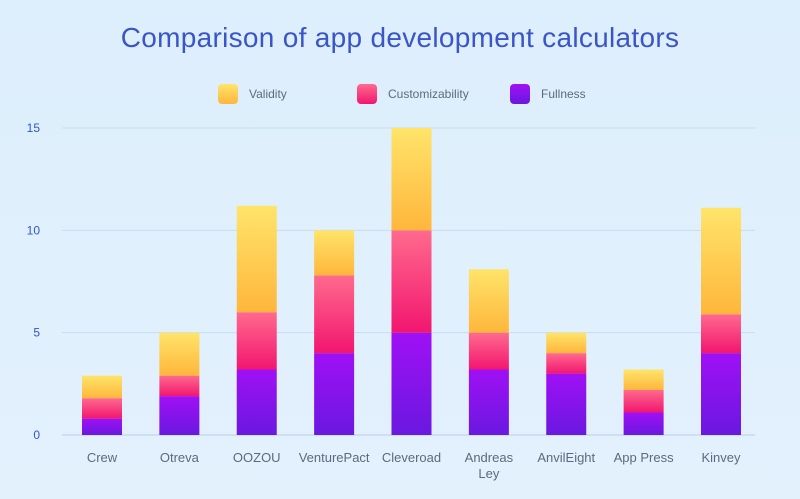  Describe the element at coordinates (563, 94) in the screenshot. I see `legend-label-fullness: Fullness` at that location.